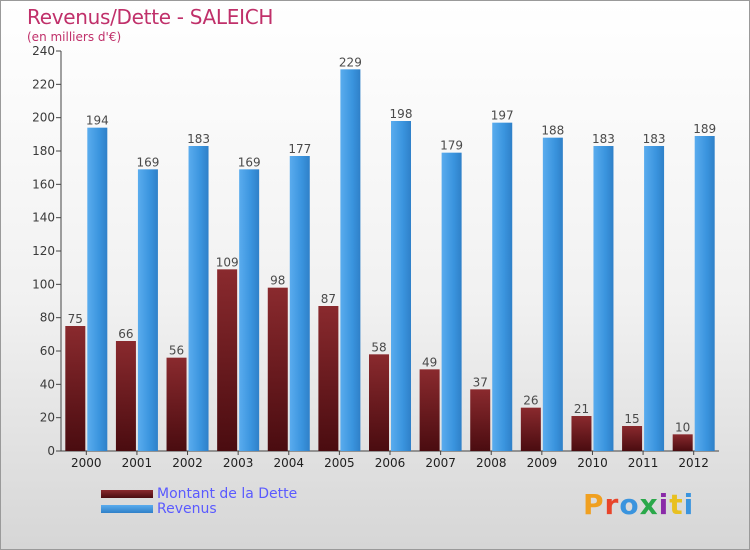 The image size is (750, 550). What do you see at coordinates (97, 121) in the screenshot?
I see `data-label-revenue: 194` at bounding box center [97, 121].